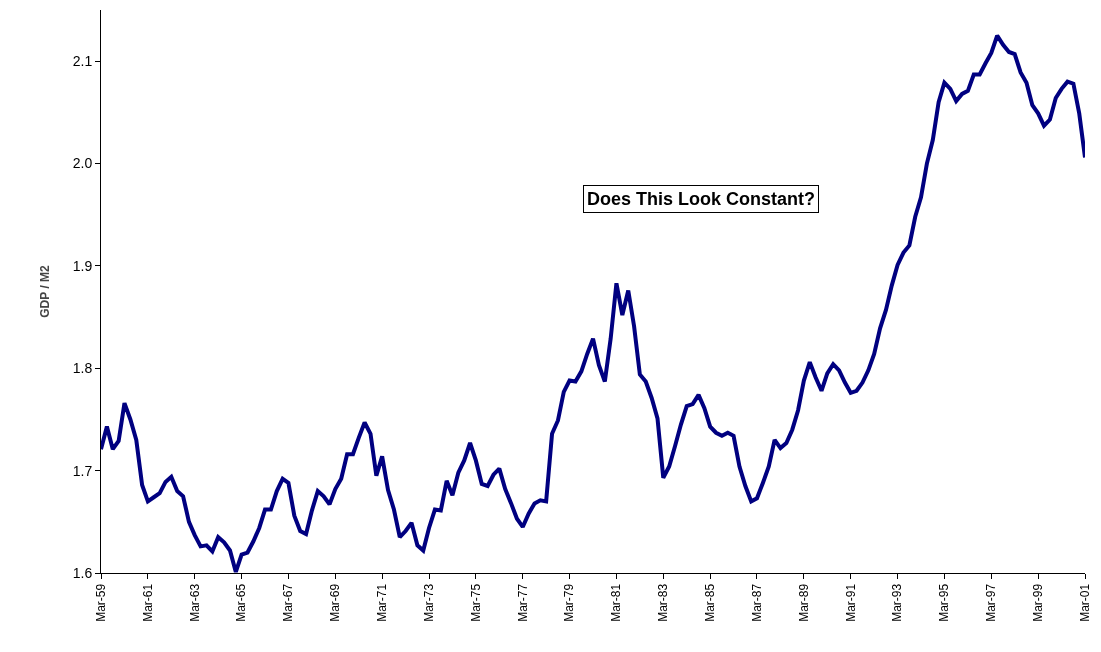 The height and width of the screenshot is (652, 1101). Describe the element at coordinates (241, 602) in the screenshot. I see `x-tick-label: Mar-65` at that location.